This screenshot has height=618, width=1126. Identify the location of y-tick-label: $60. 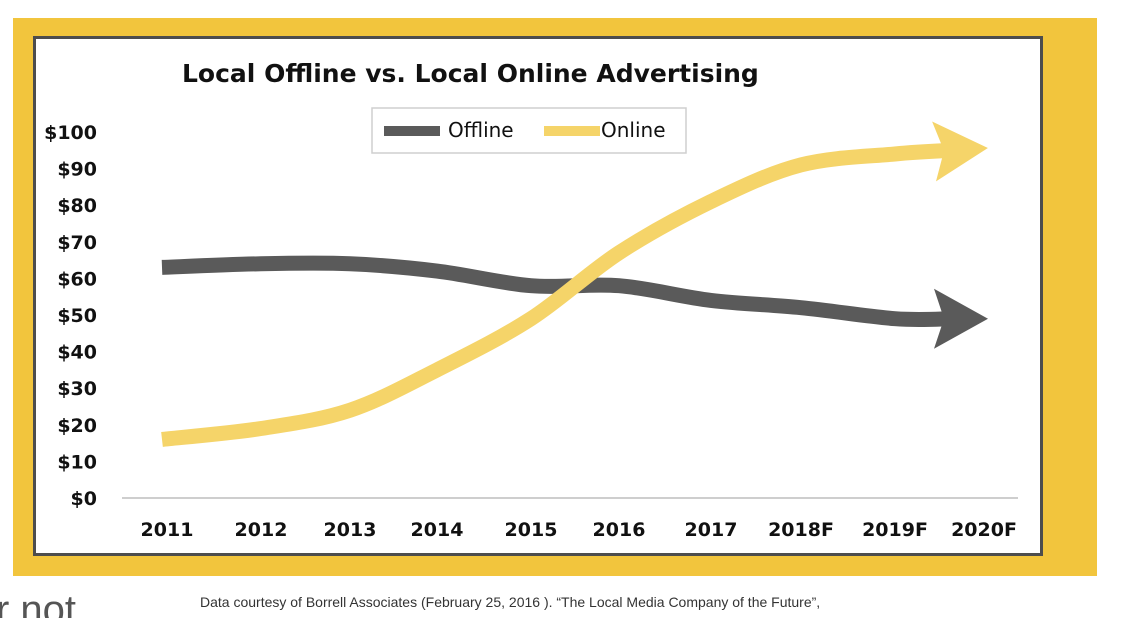
(77, 279).